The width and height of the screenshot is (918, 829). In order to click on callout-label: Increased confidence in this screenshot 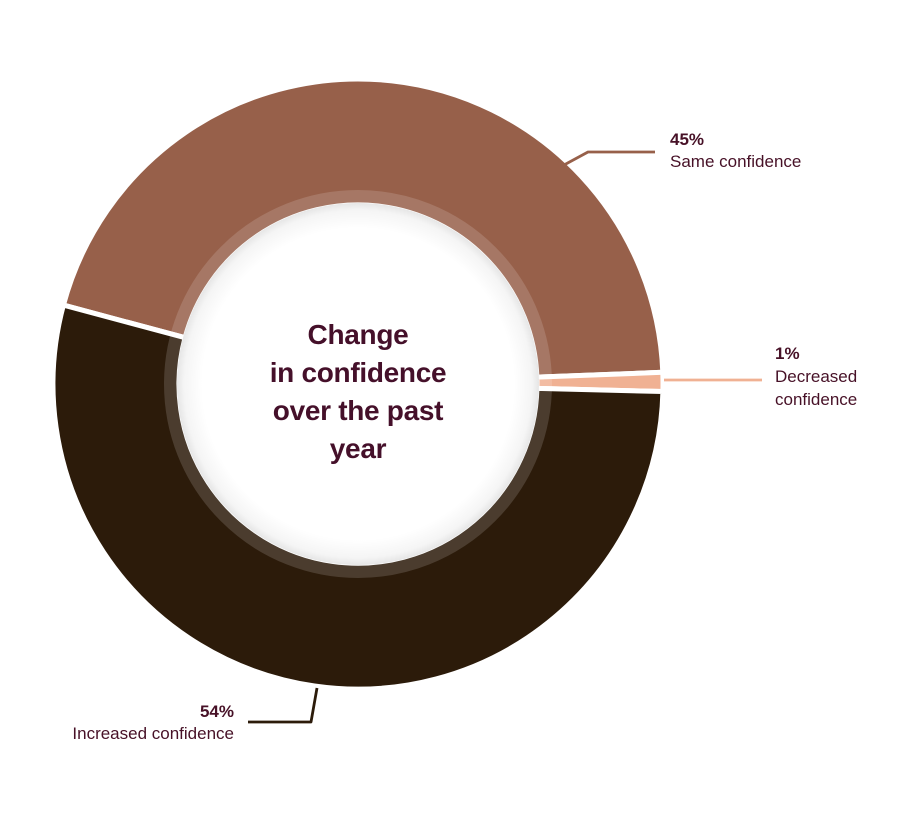, I will do `click(153, 733)`.